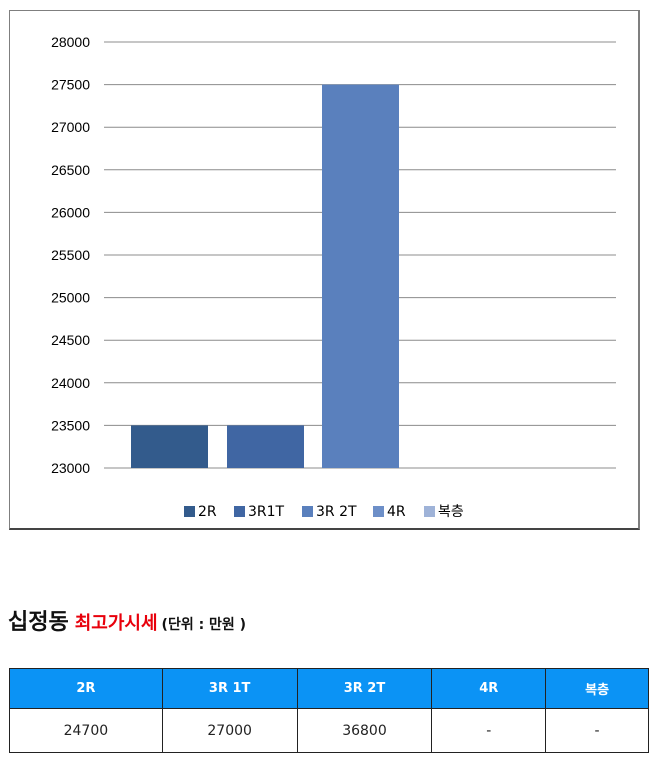 The width and height of the screenshot is (658, 768). Describe the element at coordinates (70, 425) in the screenshot. I see `y-tick-label: 23500` at that location.